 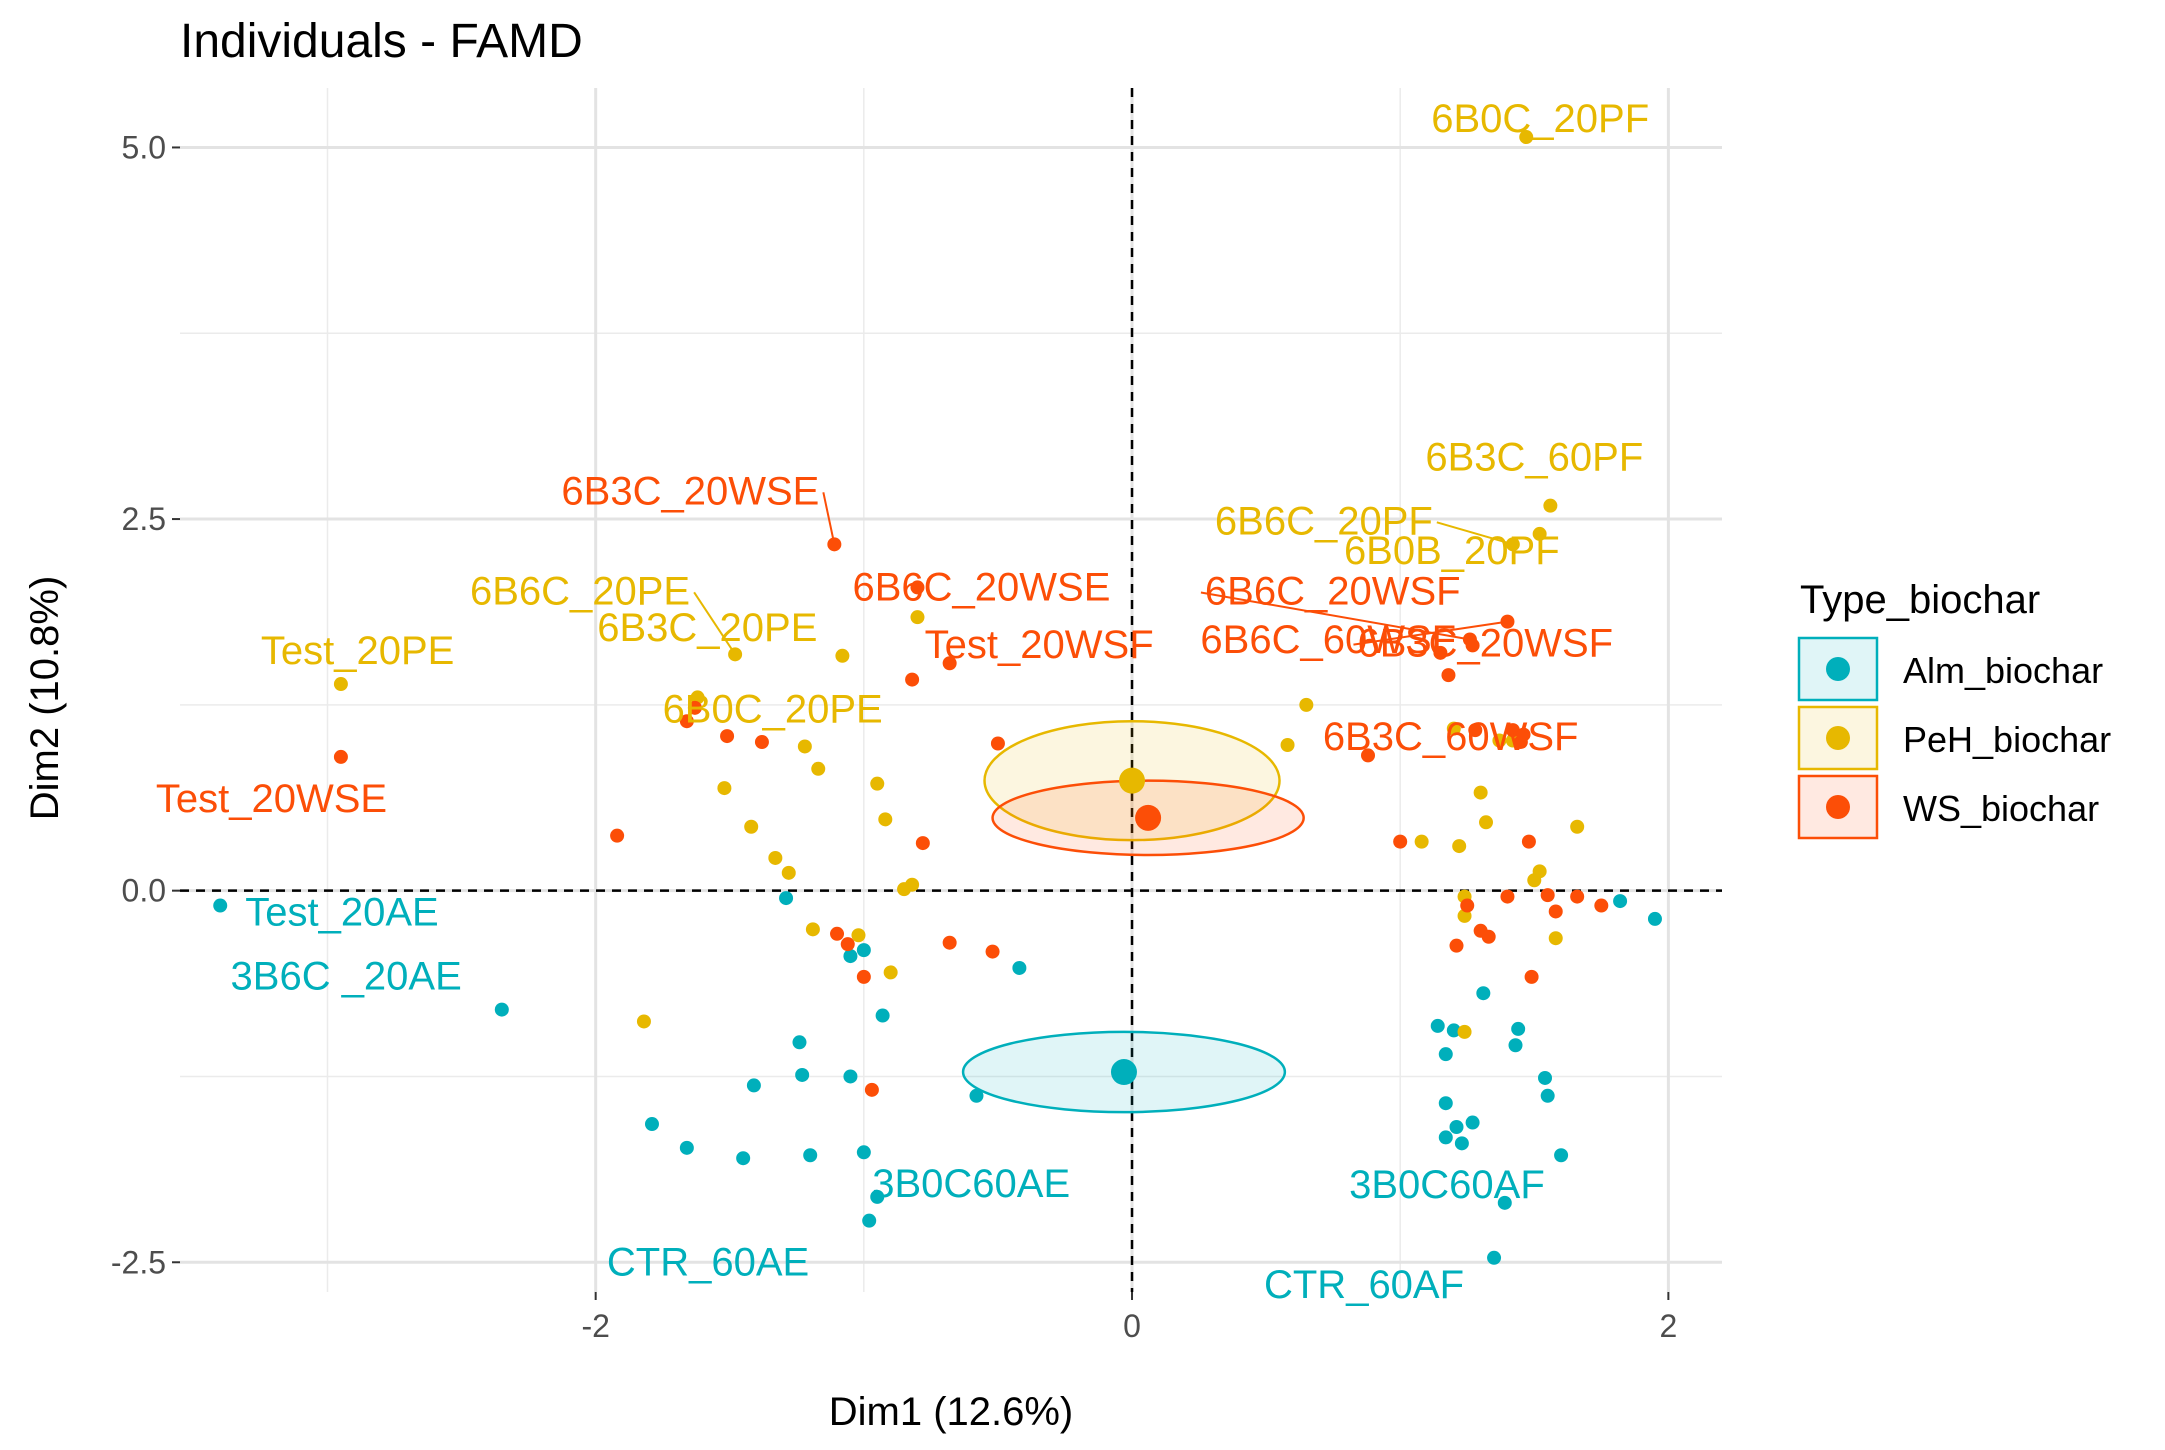 I want to click on x-tick-label-2: 2, so click(x=1668, y=1326).